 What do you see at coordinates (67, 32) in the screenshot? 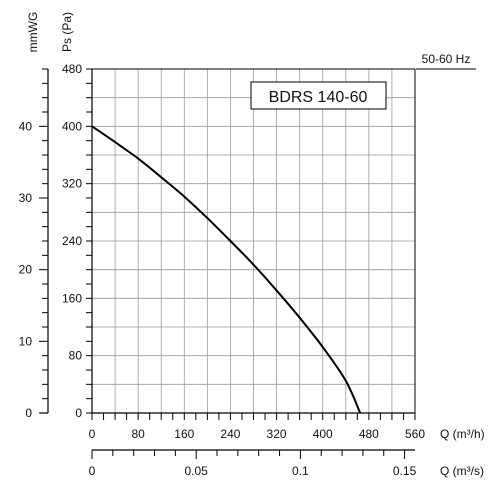
I see `pressure-axis-title: Ps (Pa)` at bounding box center [67, 32].